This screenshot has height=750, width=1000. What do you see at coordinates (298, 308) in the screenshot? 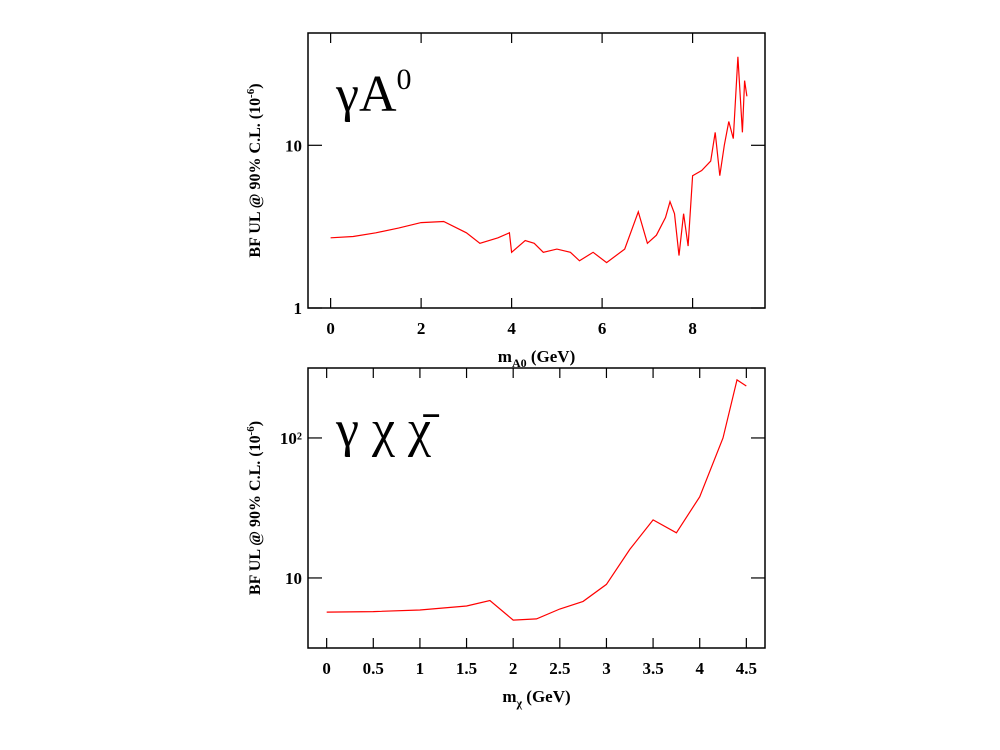
I see `y-tick-label: 1` at bounding box center [298, 308].